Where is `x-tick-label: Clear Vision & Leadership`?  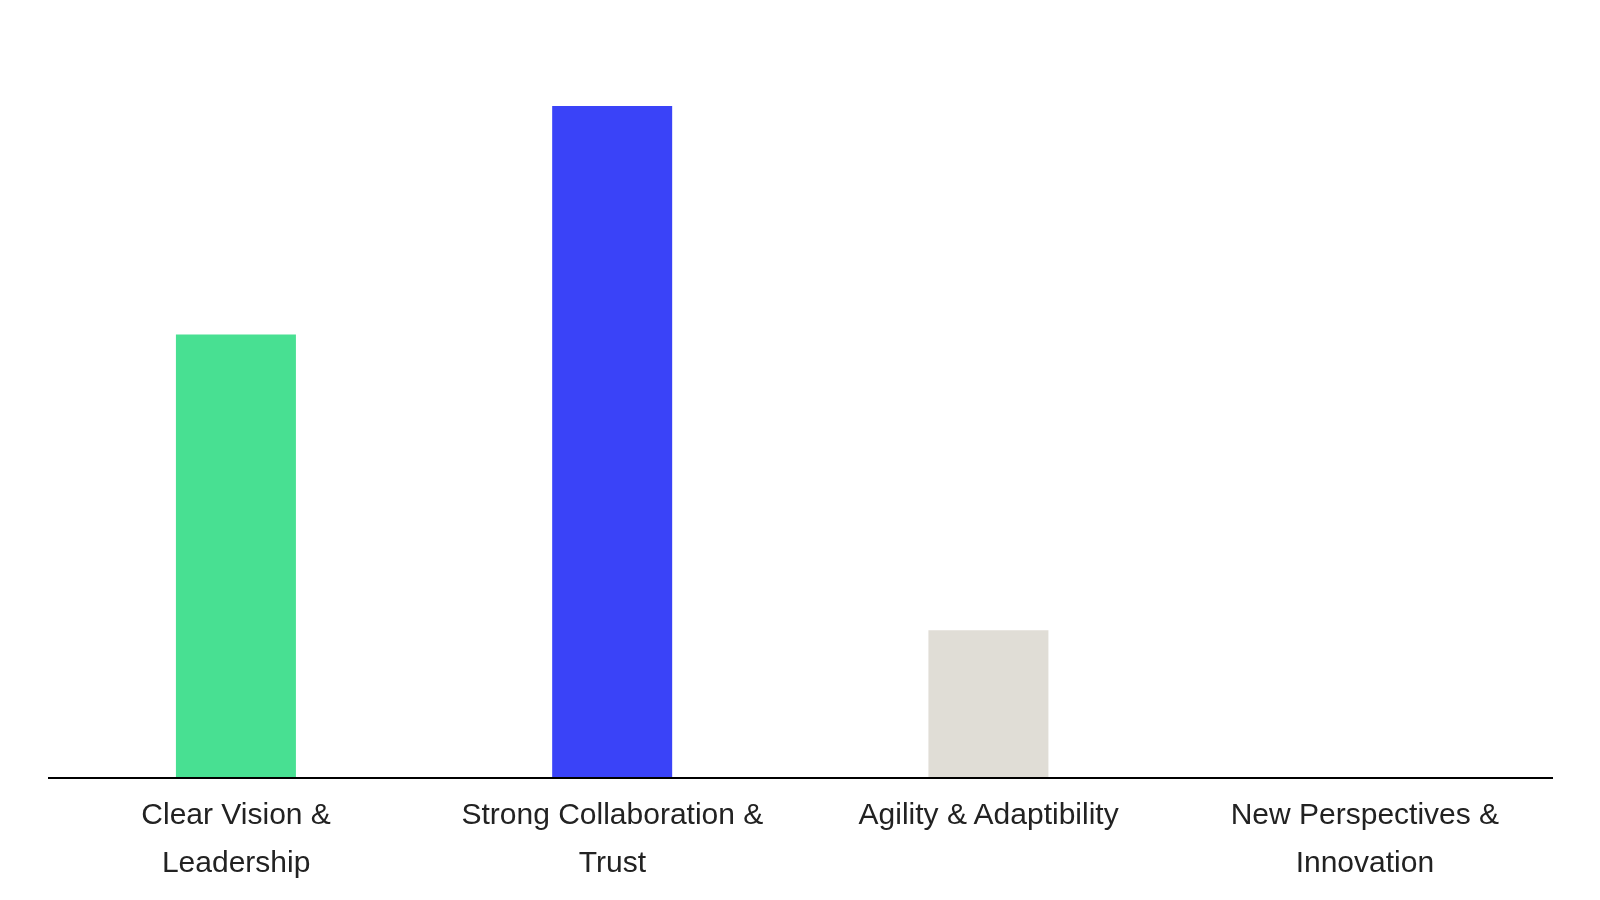 x-tick-label: Clear Vision & Leadership is located at coordinates (236, 837).